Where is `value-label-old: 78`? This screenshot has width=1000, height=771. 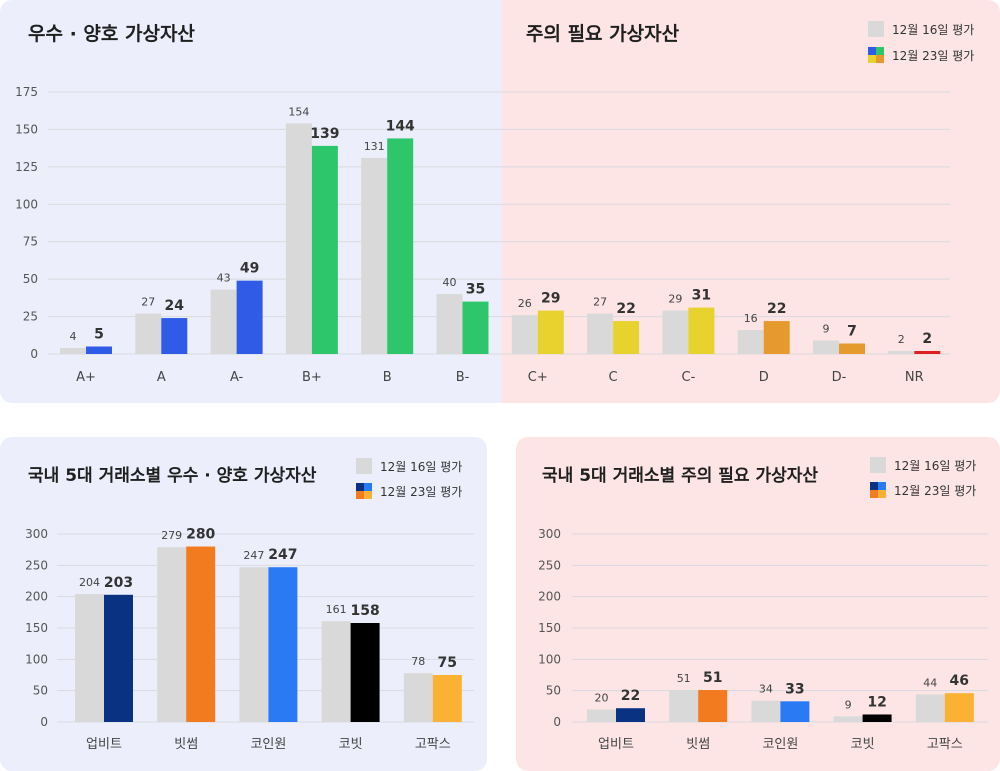 value-label-old: 78 is located at coordinates (418, 661).